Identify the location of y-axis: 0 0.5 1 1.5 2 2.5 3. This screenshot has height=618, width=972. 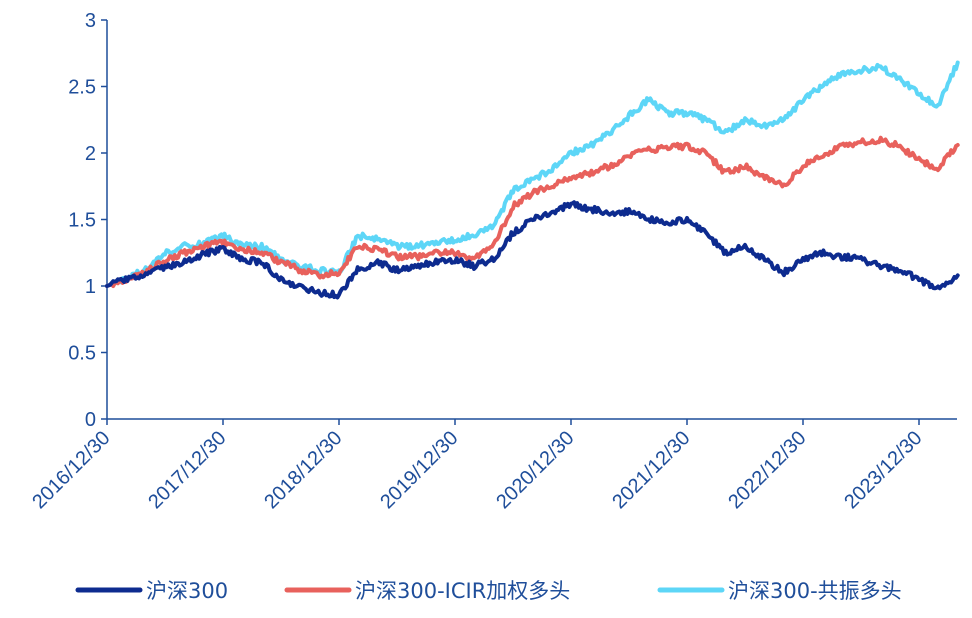
(88, 220).